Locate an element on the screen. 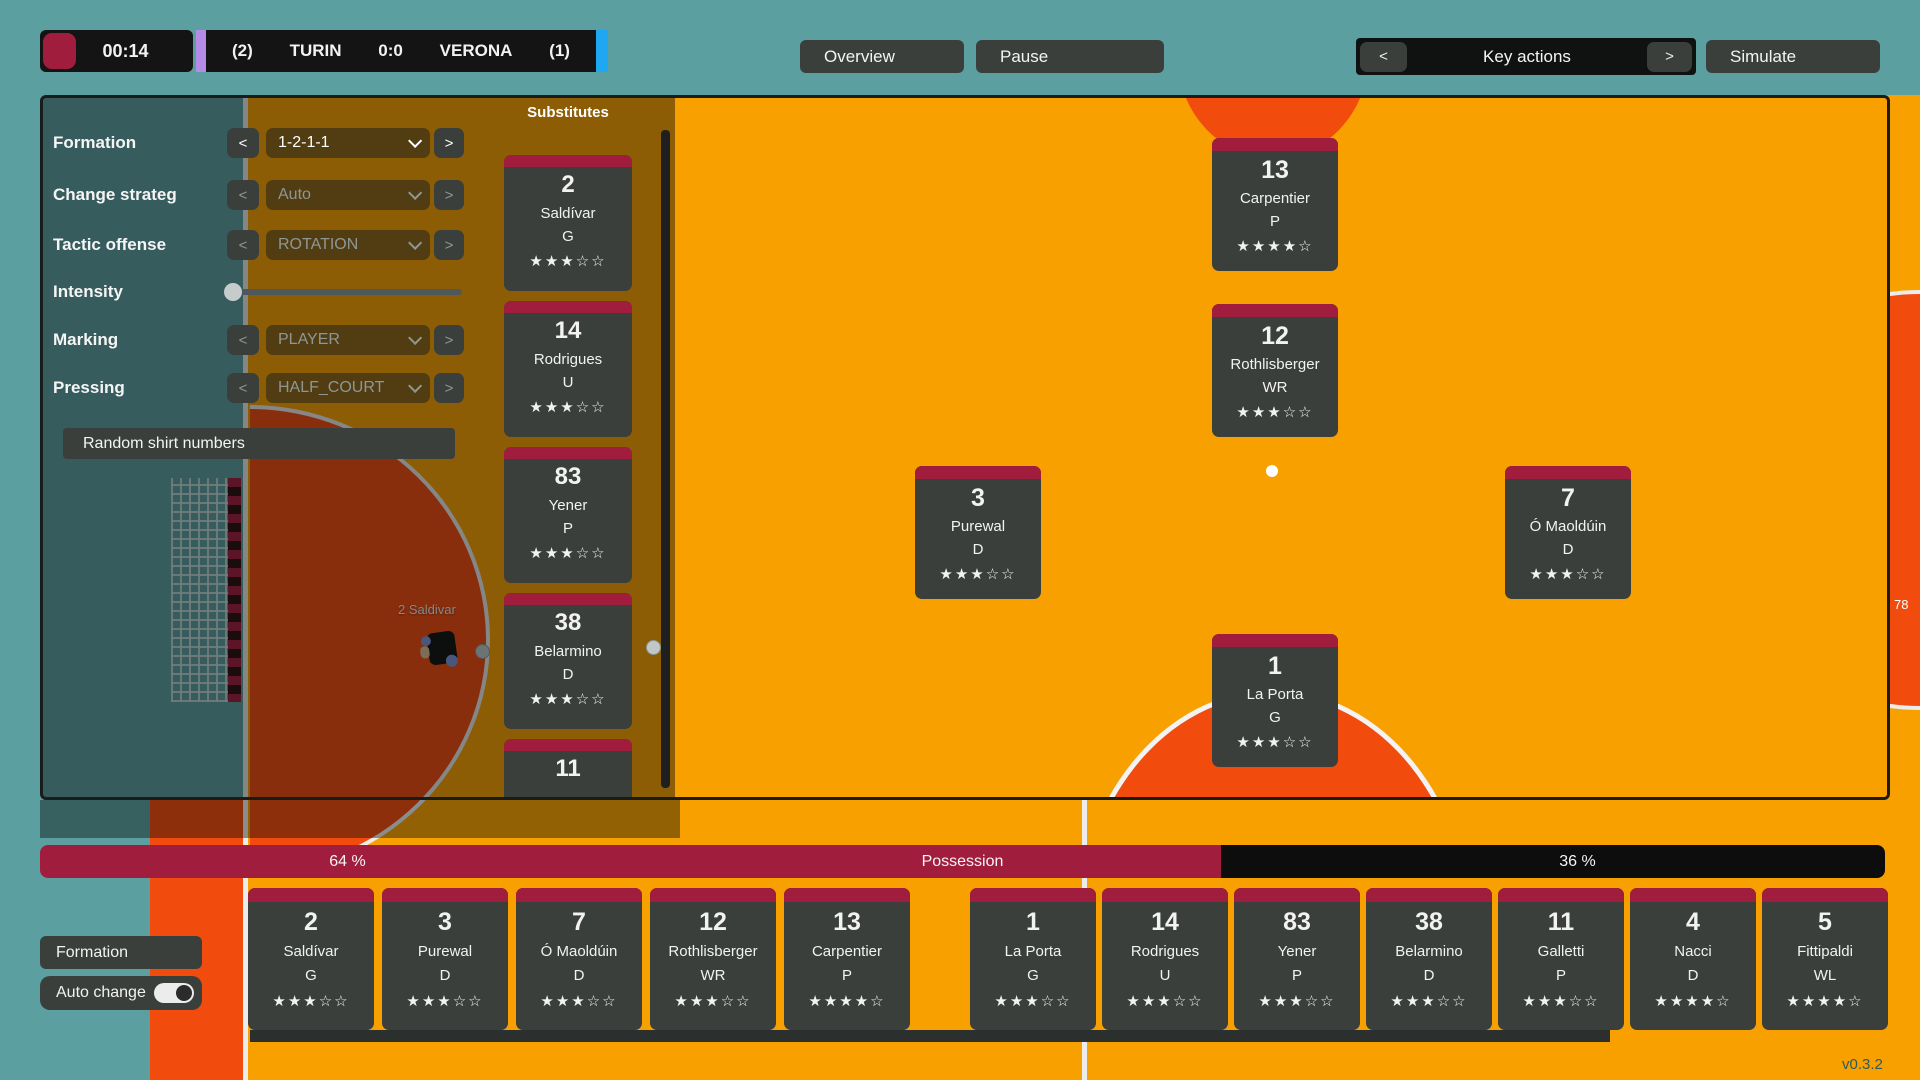 The image size is (1920, 1080). player-stars: ★★★★☆ is located at coordinates (1275, 246).